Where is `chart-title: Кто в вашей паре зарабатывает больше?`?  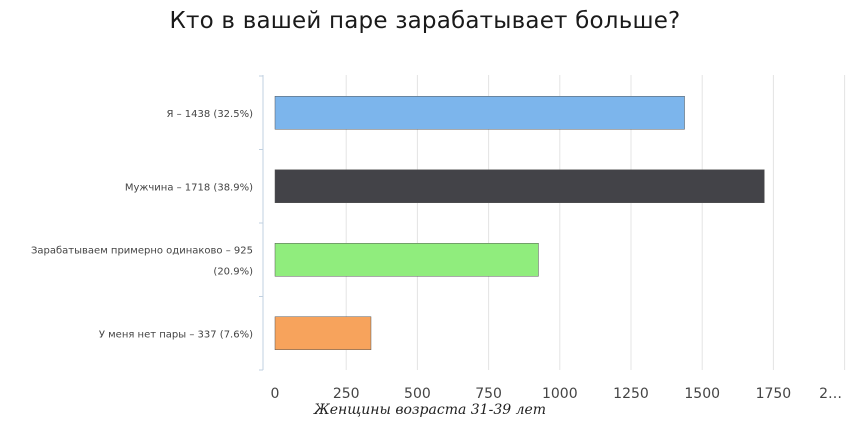
chart-title: Кто в вашей паре зарабатывает больше? is located at coordinates (425, 21).